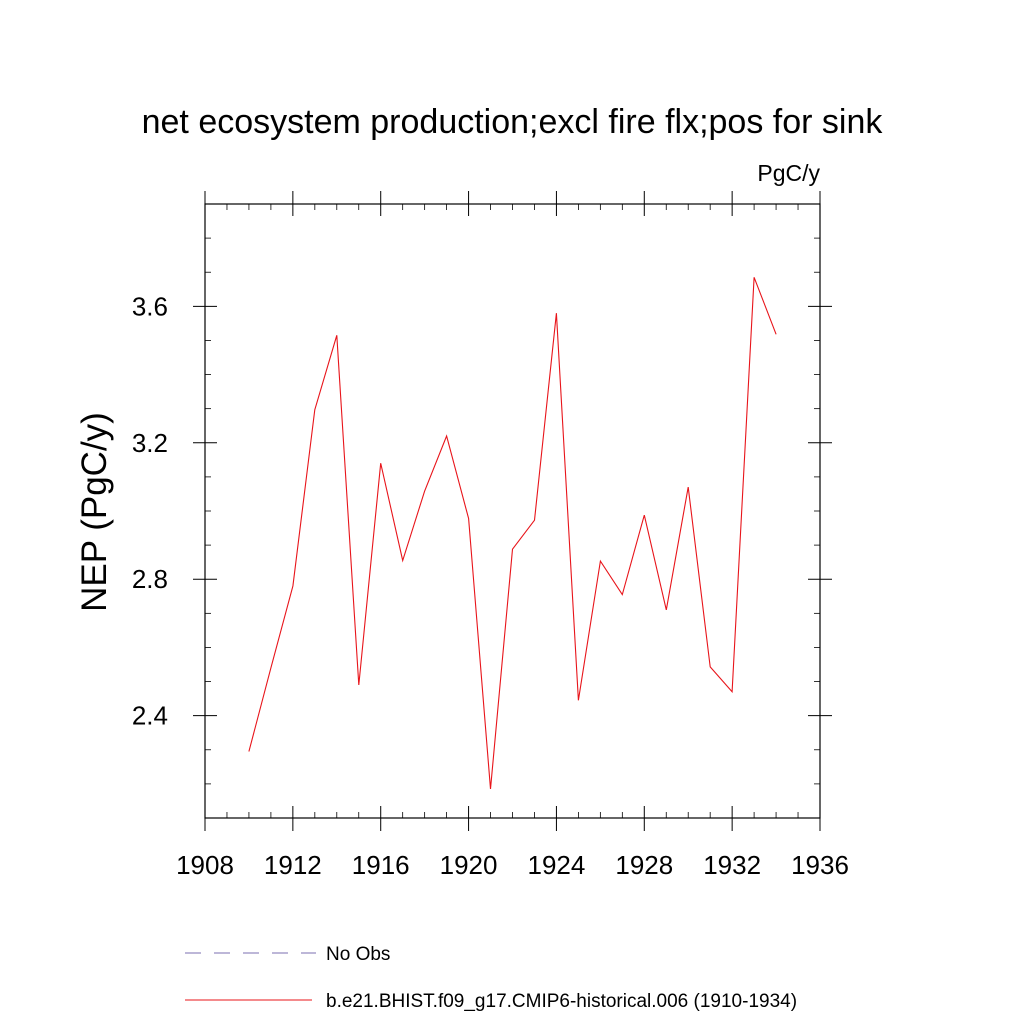 Image resolution: width=1024 pixels, height=1024 pixels. What do you see at coordinates (644, 865) in the screenshot?
I see `x-tick-label: 1928` at bounding box center [644, 865].